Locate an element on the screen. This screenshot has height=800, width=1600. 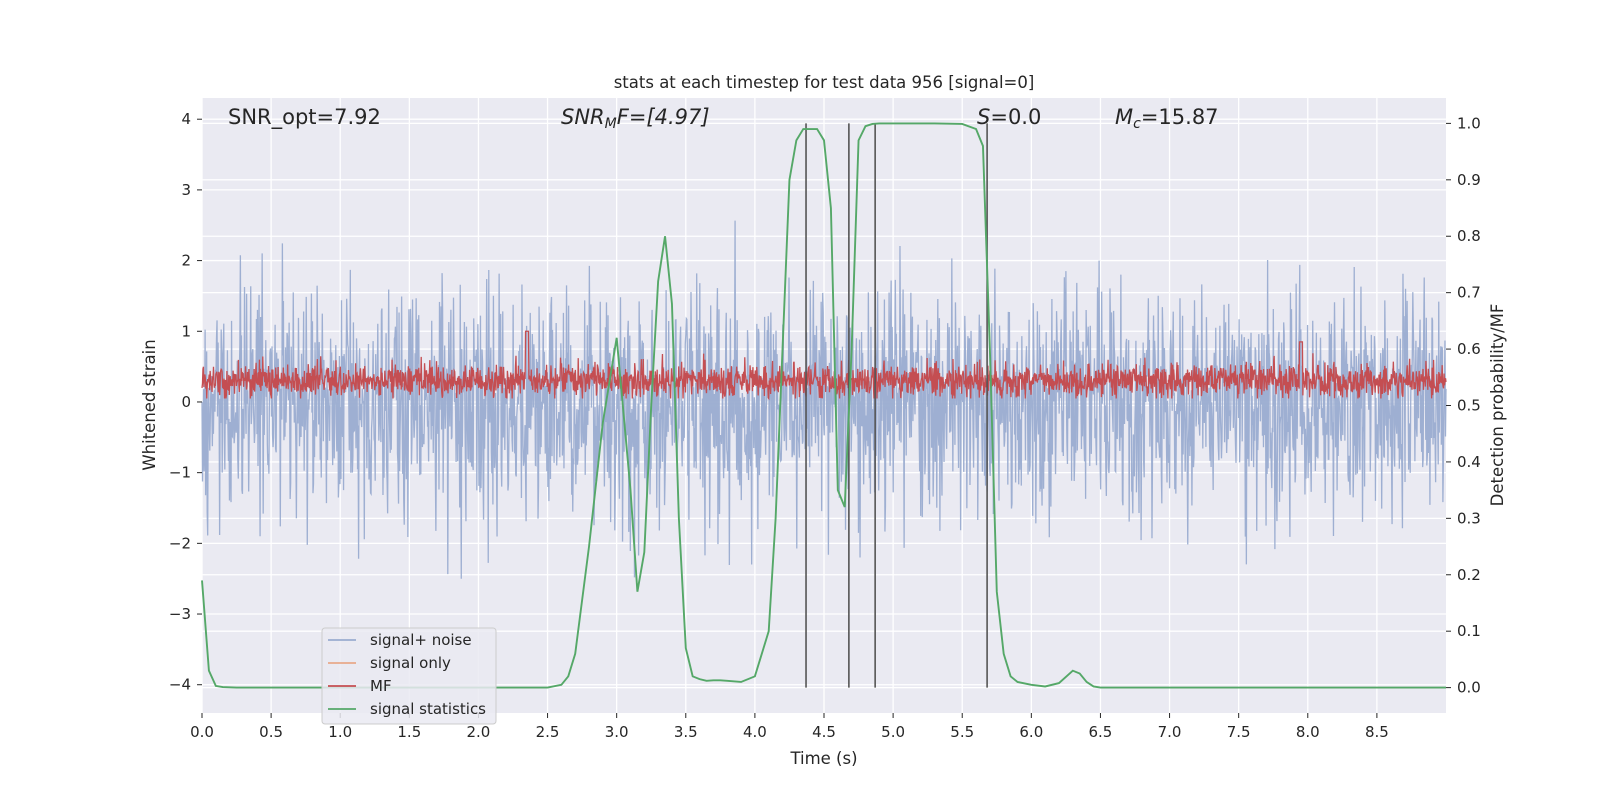
y-left-tick-label: 1 is located at coordinates (186, 331).